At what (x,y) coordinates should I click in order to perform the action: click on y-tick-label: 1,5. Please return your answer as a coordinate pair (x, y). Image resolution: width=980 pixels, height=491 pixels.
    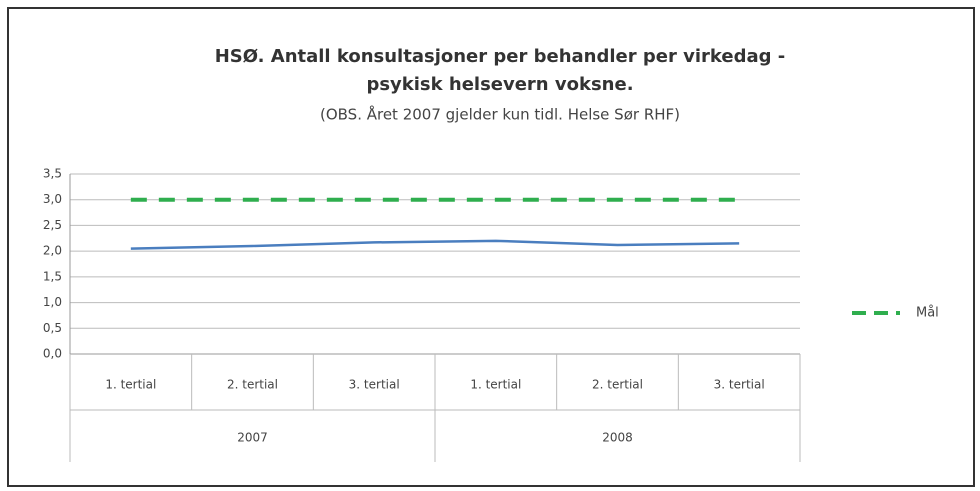
    Looking at the image, I should click on (52, 276).